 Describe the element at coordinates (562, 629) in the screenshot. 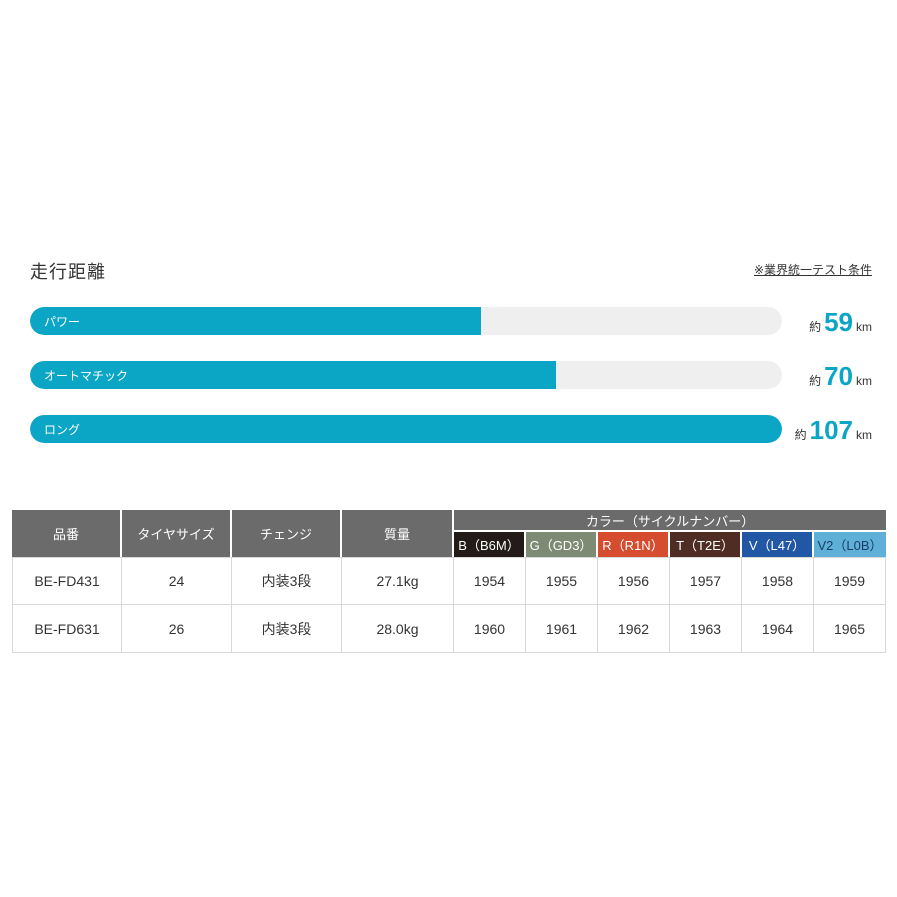

I see `cell-cycle-number: 1961` at that location.